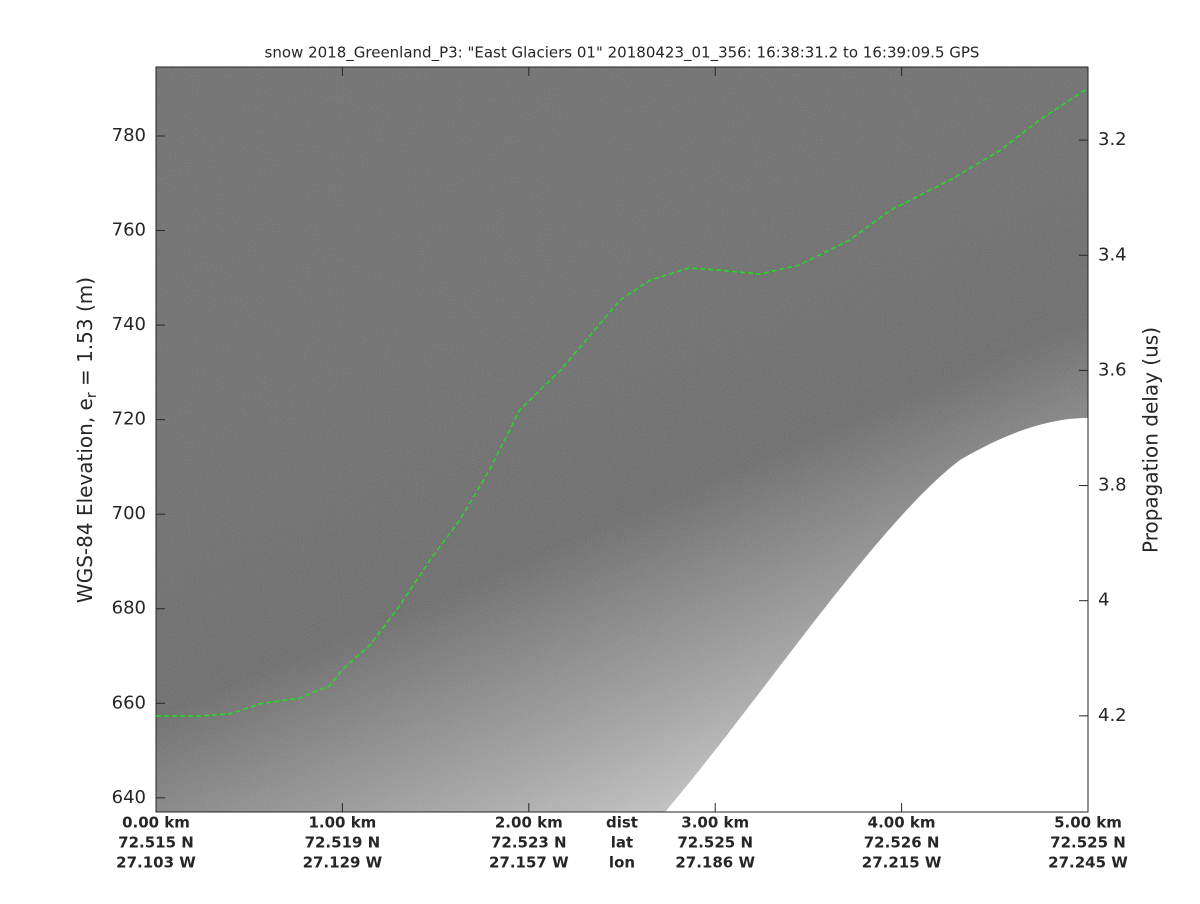  Describe the element at coordinates (1112, 139) in the screenshot. I see `y2-tick-label: 3.2` at that location.